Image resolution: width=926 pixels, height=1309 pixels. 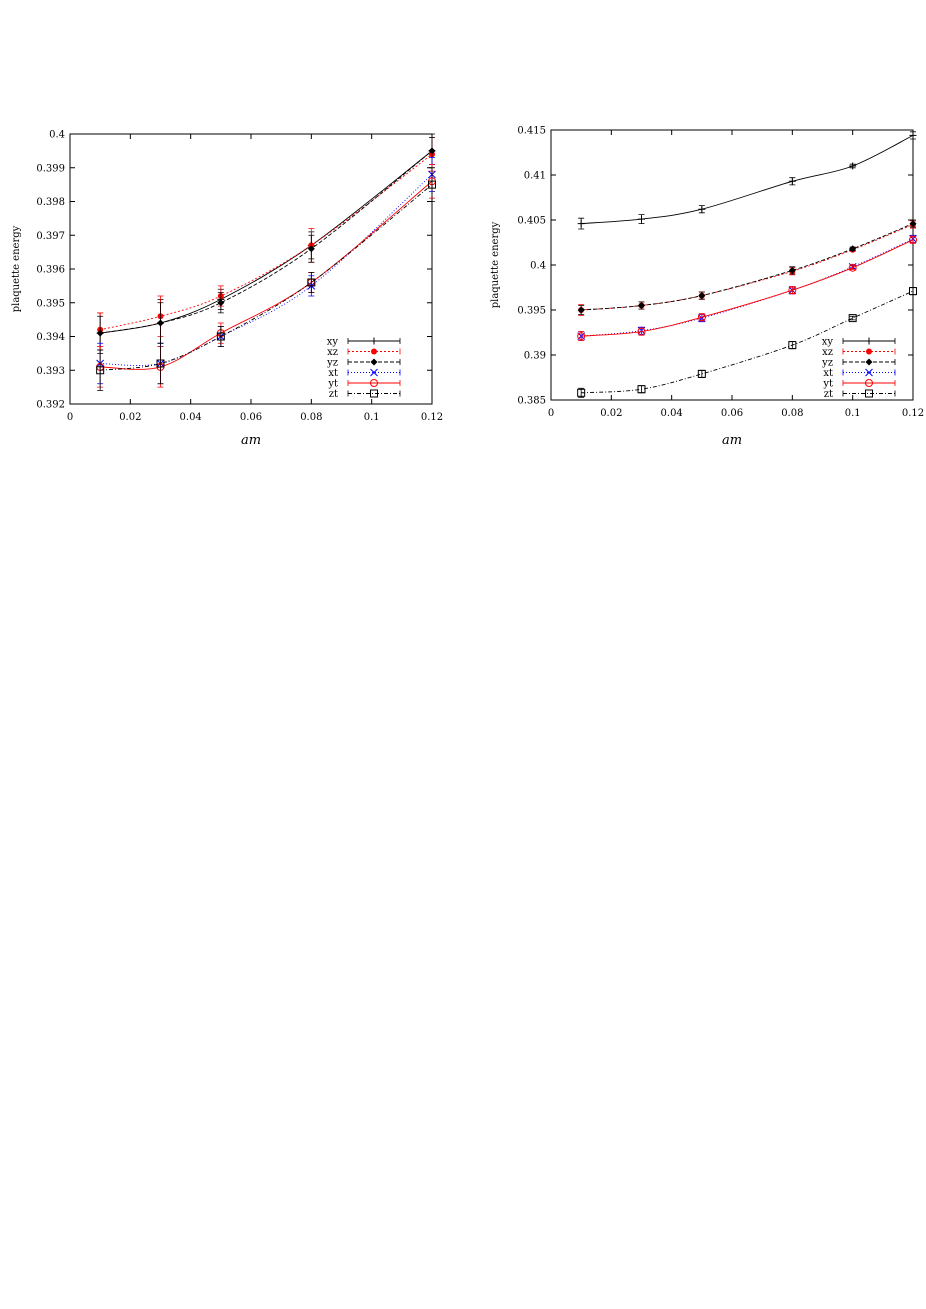 I want to click on y-tick-label: 0.392, so click(x=50, y=405).